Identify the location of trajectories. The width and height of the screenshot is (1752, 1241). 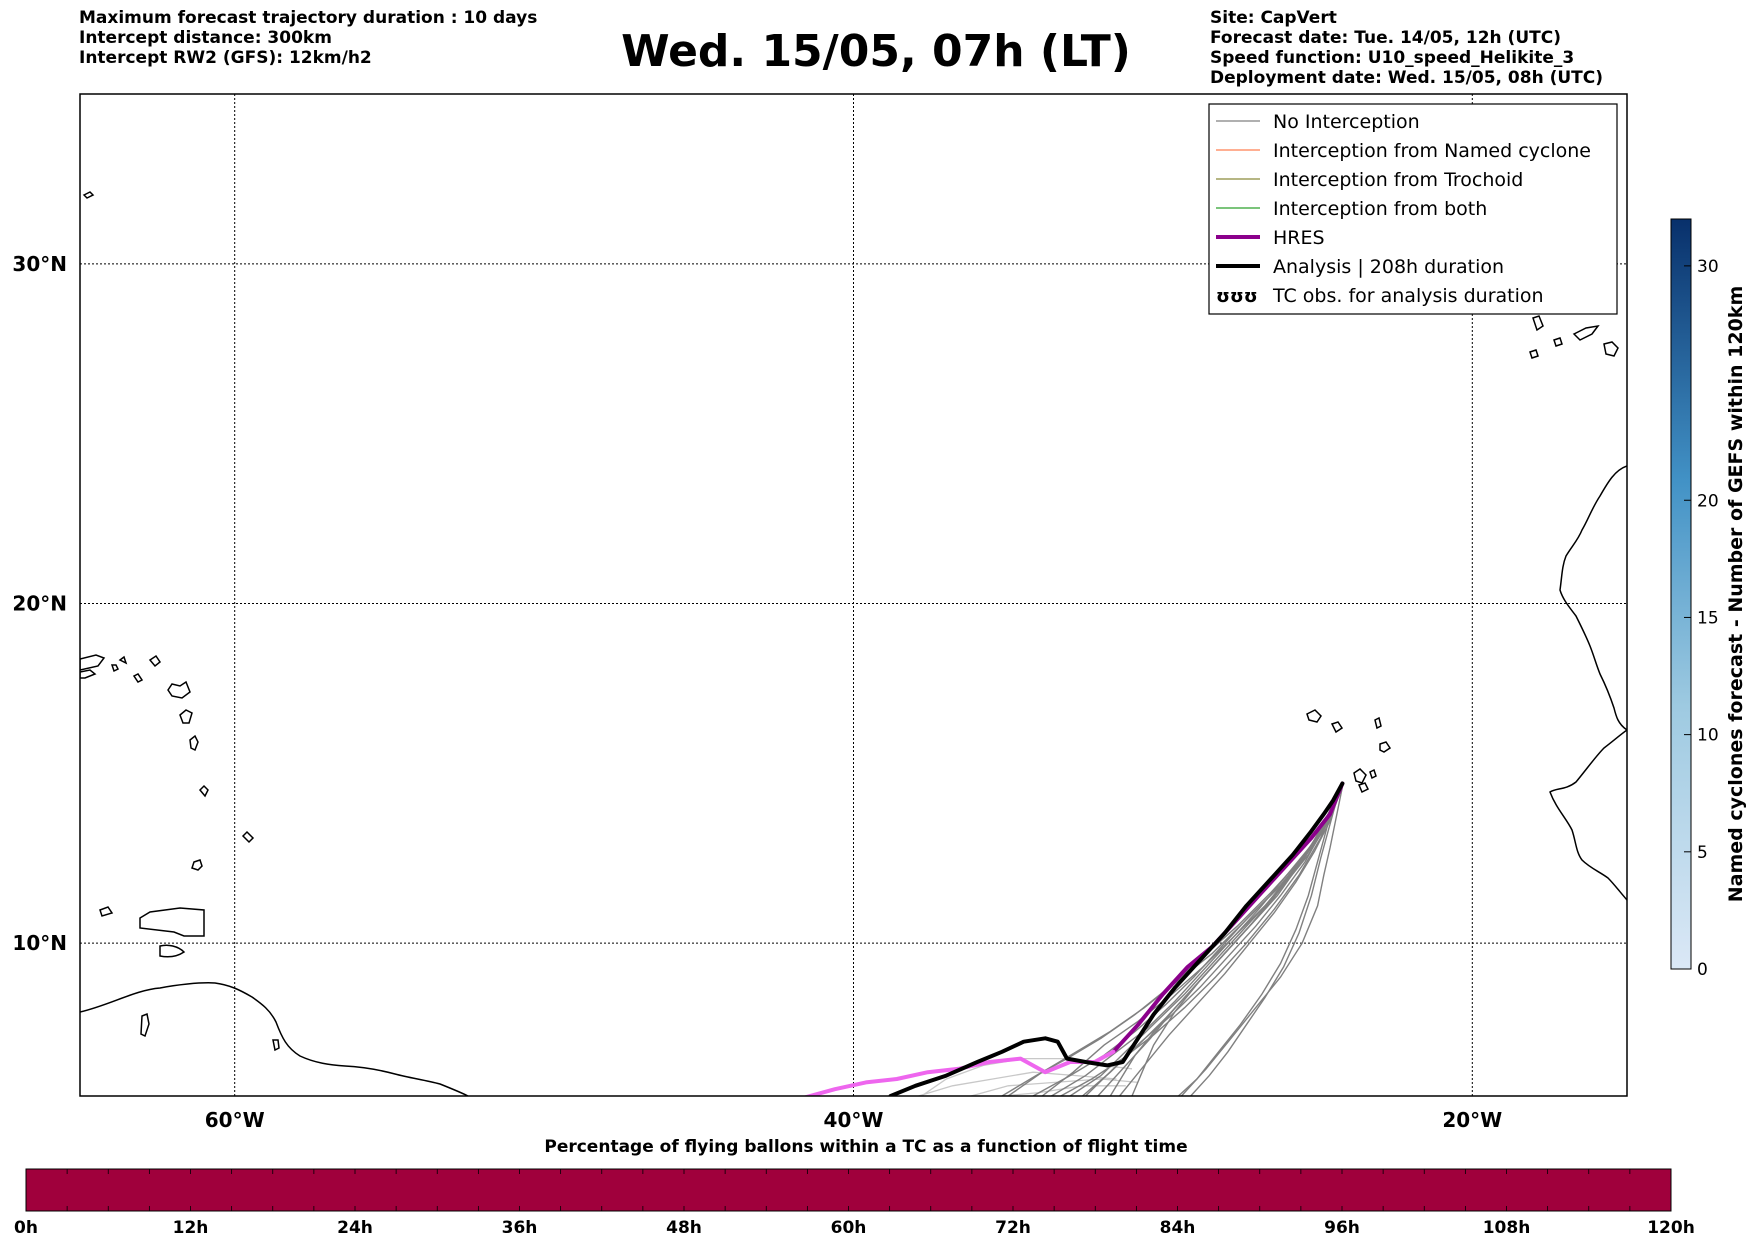
(1073, 938).